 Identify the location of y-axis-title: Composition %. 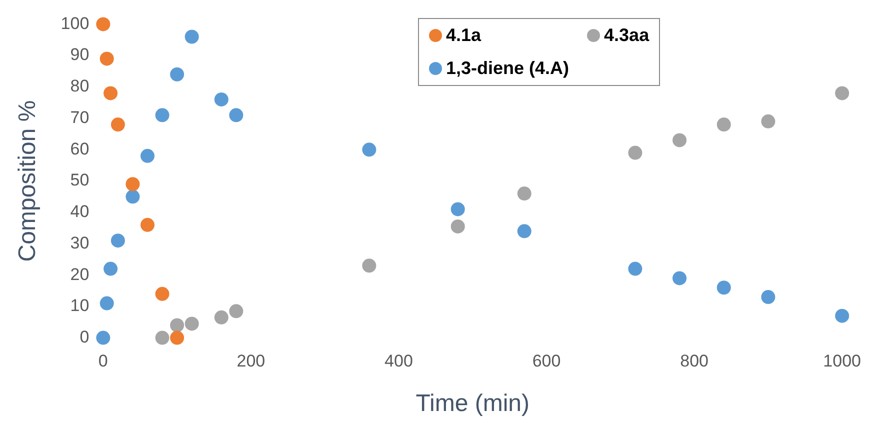
(28, 181).